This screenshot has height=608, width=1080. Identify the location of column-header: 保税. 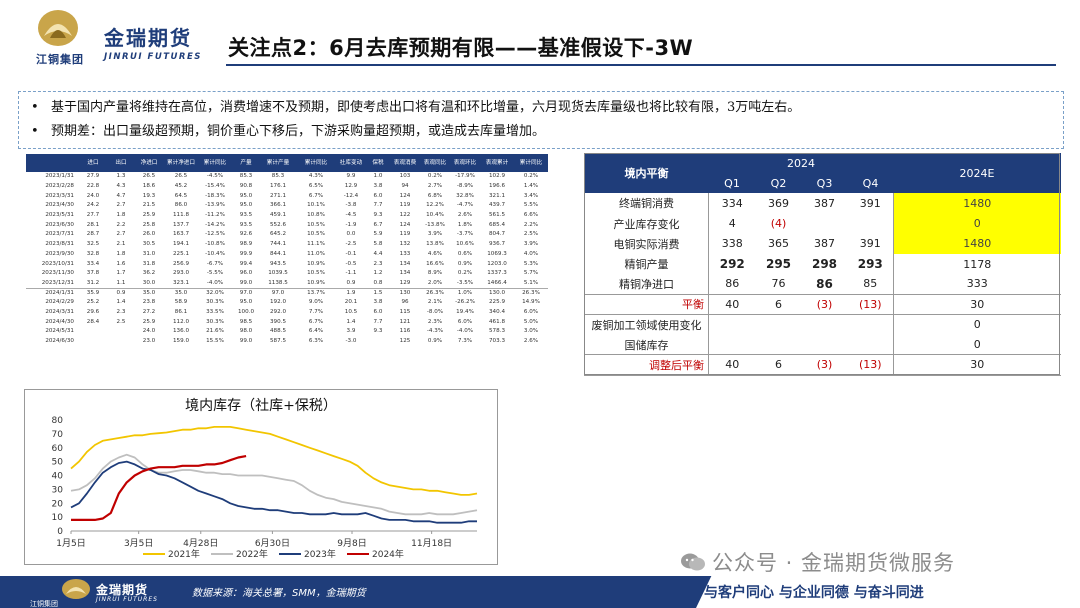
(378, 163).